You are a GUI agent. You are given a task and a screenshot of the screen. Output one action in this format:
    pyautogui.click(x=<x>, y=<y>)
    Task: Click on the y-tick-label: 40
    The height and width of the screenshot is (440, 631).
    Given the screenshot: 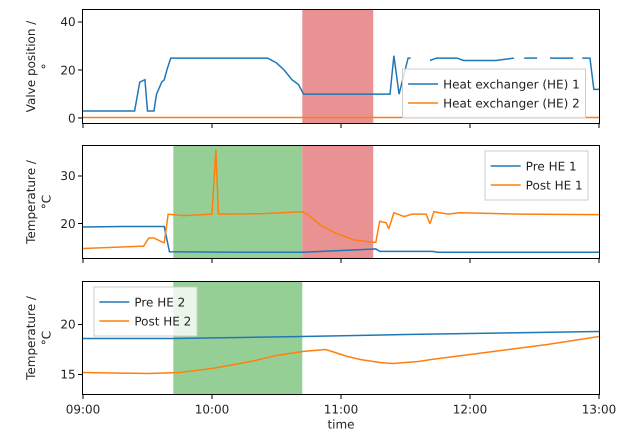 What is the action you would take?
    pyautogui.click(x=68, y=22)
    